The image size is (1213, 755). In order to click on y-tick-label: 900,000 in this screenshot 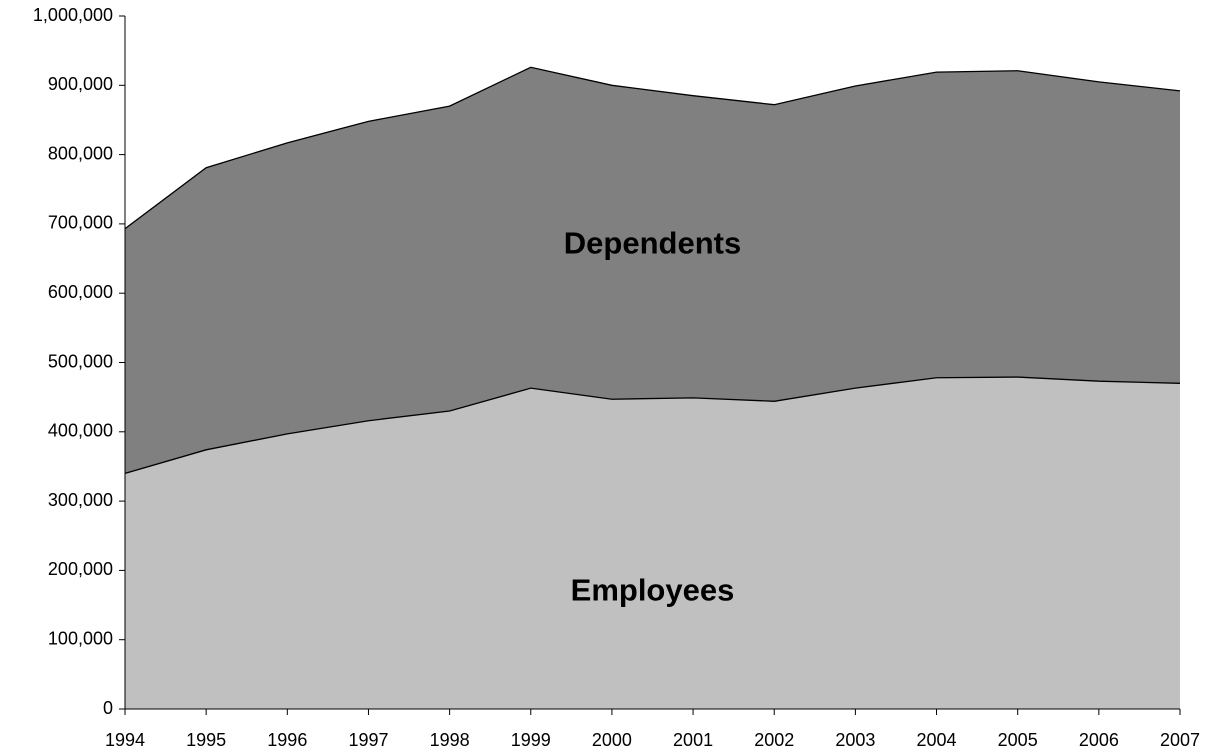, I will do `click(80, 84)`.